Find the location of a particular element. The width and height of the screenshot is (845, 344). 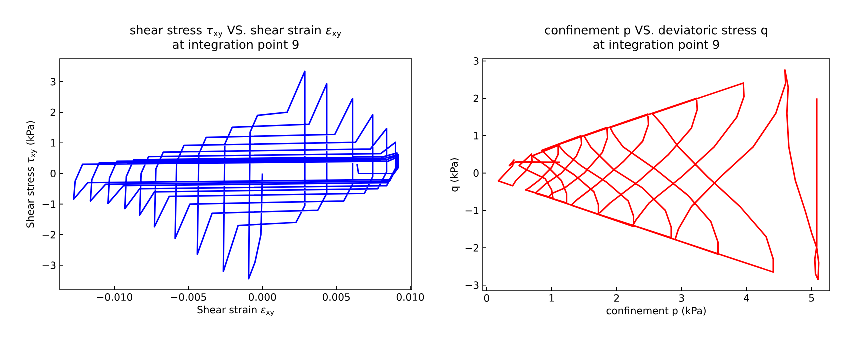

chart-title: confinement p VS. deviatoric stress q is located at coordinates (656, 31).